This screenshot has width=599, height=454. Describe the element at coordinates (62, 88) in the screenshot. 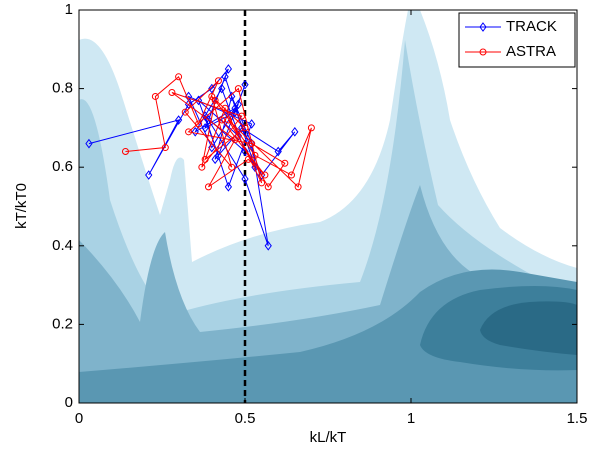

I see `y-tick-label: 0.8` at that location.